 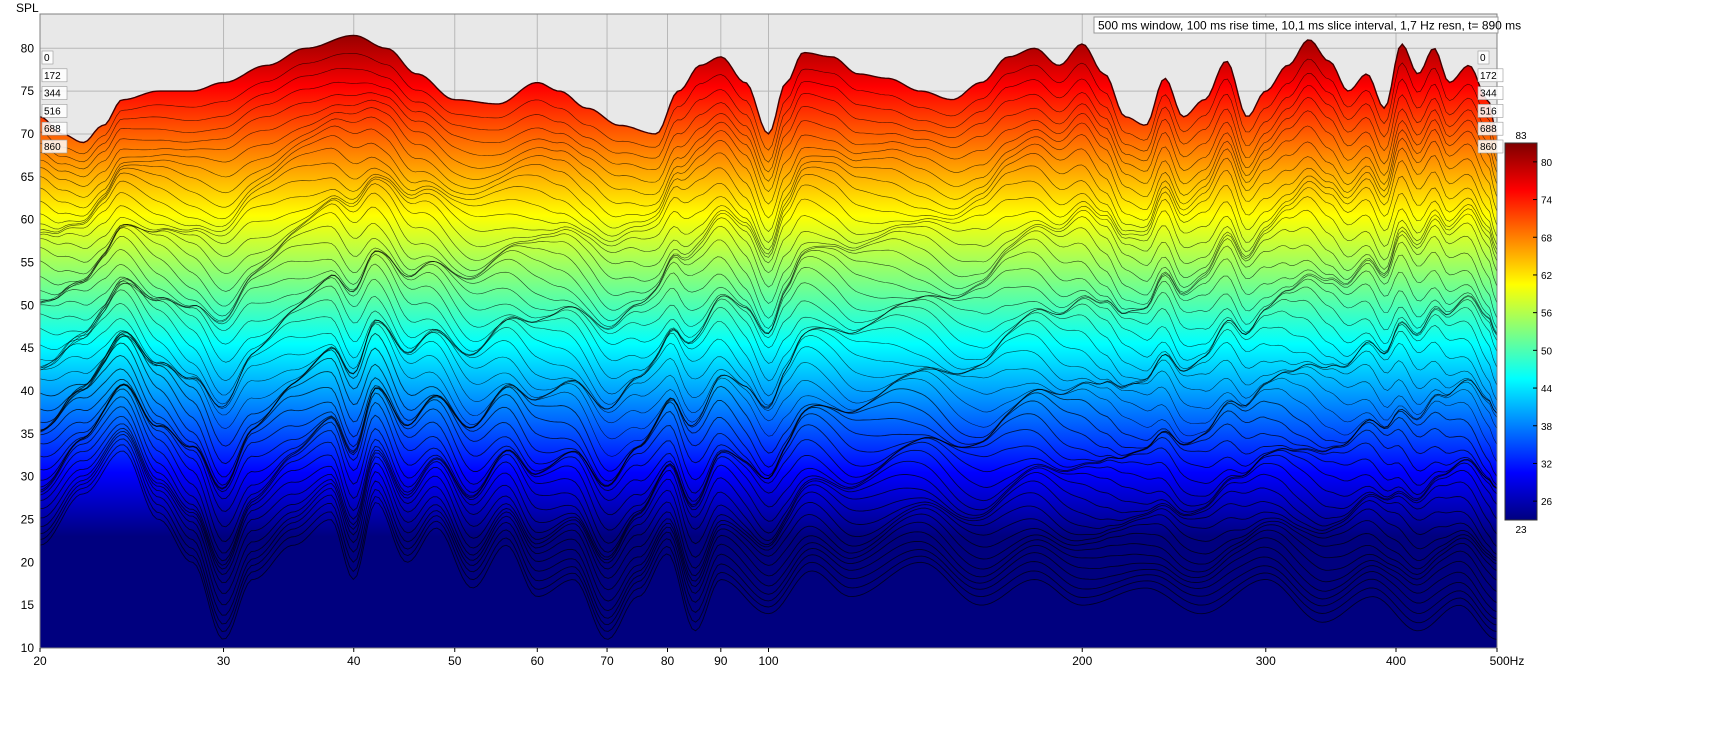 What do you see at coordinates (721, 661) in the screenshot?
I see `x-tick-label: 90` at bounding box center [721, 661].